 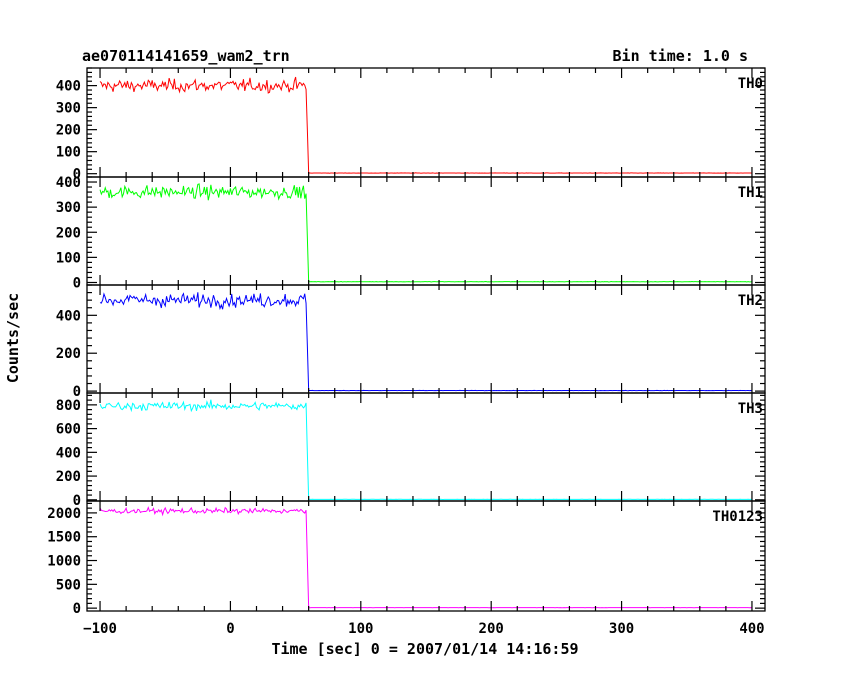 I want to click on x-tick-label: 400, so click(x=751, y=629).